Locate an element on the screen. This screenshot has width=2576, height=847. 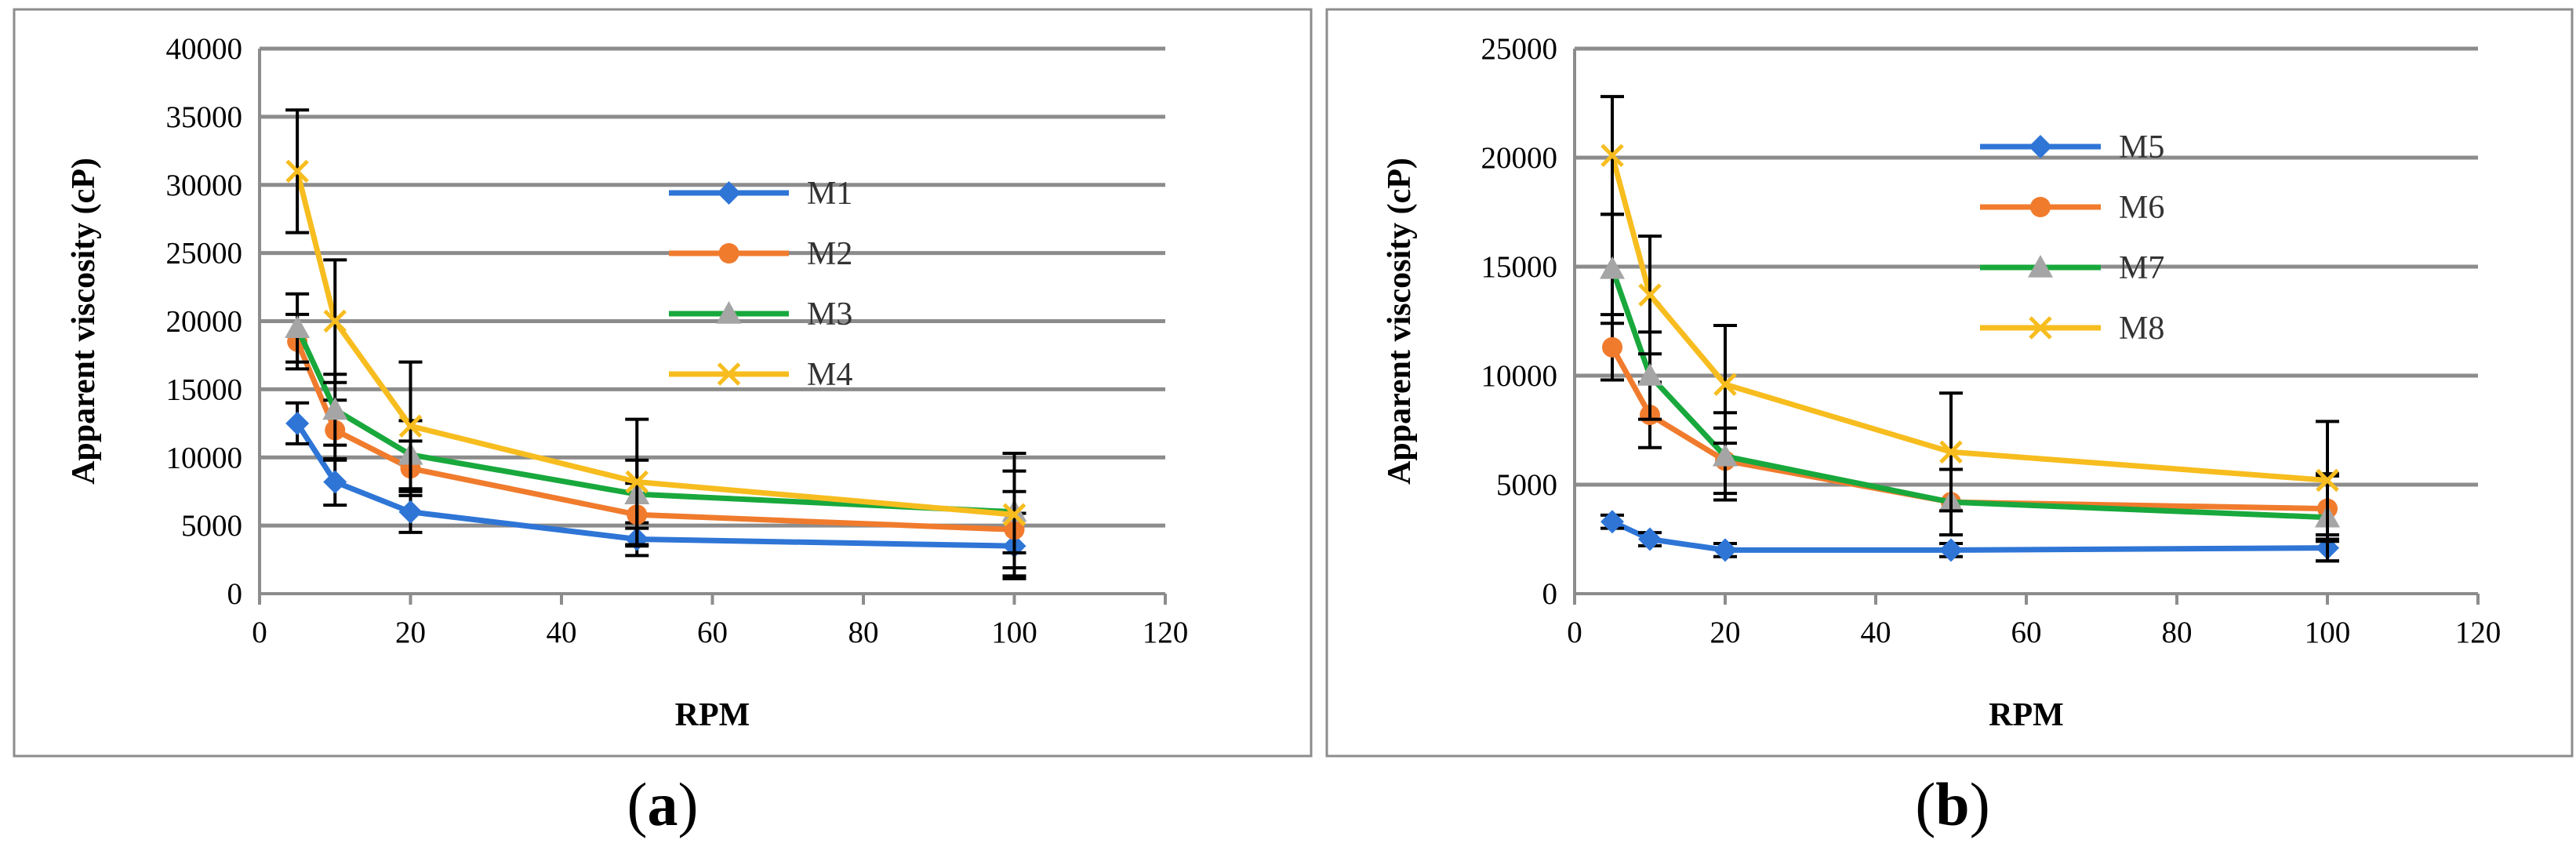
legend-label: M5 is located at coordinates (2141, 147).